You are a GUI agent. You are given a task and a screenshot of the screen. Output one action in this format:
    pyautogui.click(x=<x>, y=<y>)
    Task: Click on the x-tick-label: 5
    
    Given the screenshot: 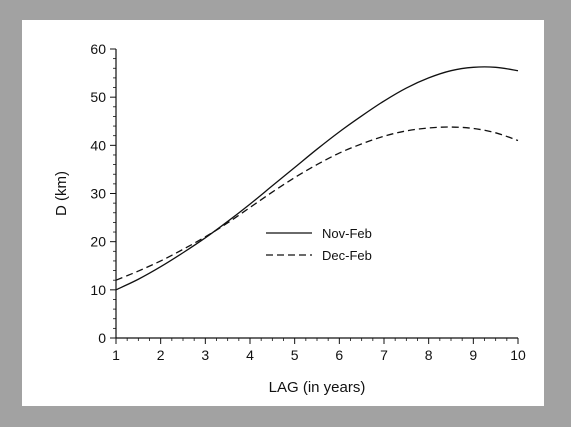 What is the action you would take?
    pyautogui.click(x=295, y=355)
    